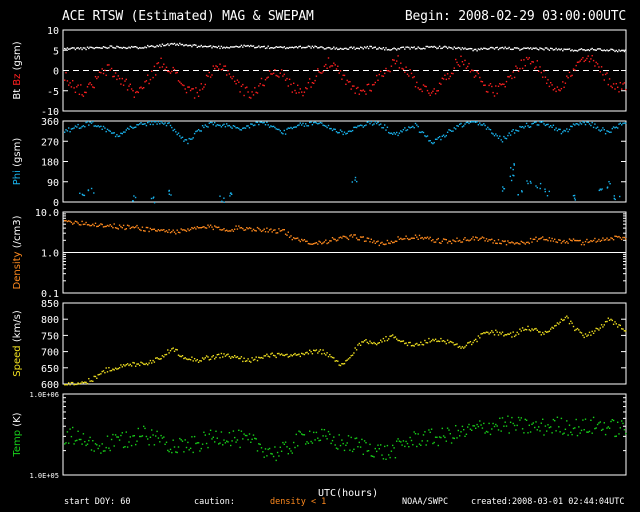 The image size is (640, 512). Describe the element at coordinates (56, 72) in the screenshot. I see `y-tick-label: 0` at that location.